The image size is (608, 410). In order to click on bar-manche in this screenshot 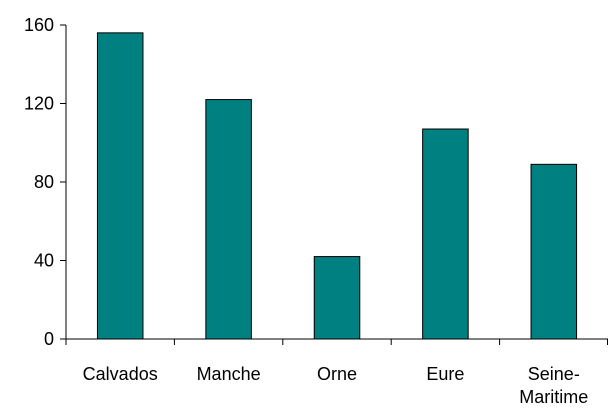, I will do `click(228, 219)`.